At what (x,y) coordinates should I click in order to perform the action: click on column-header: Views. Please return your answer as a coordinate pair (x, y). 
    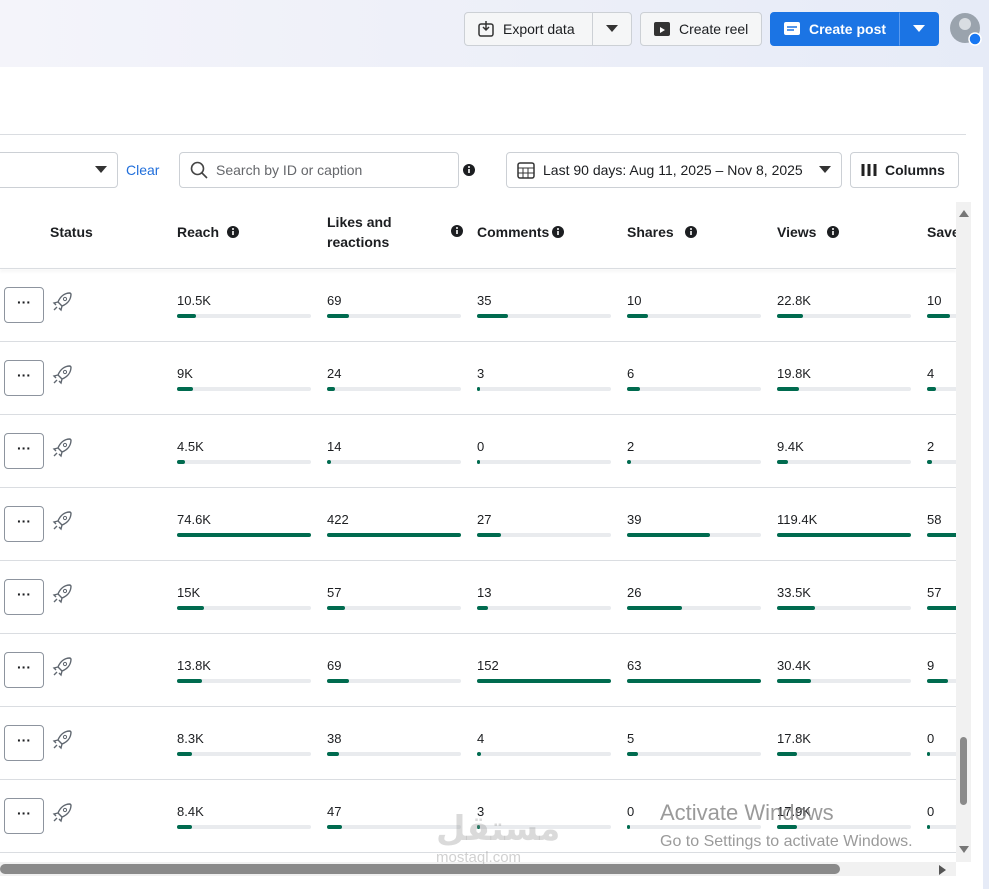
    Looking at the image, I should click on (797, 232).